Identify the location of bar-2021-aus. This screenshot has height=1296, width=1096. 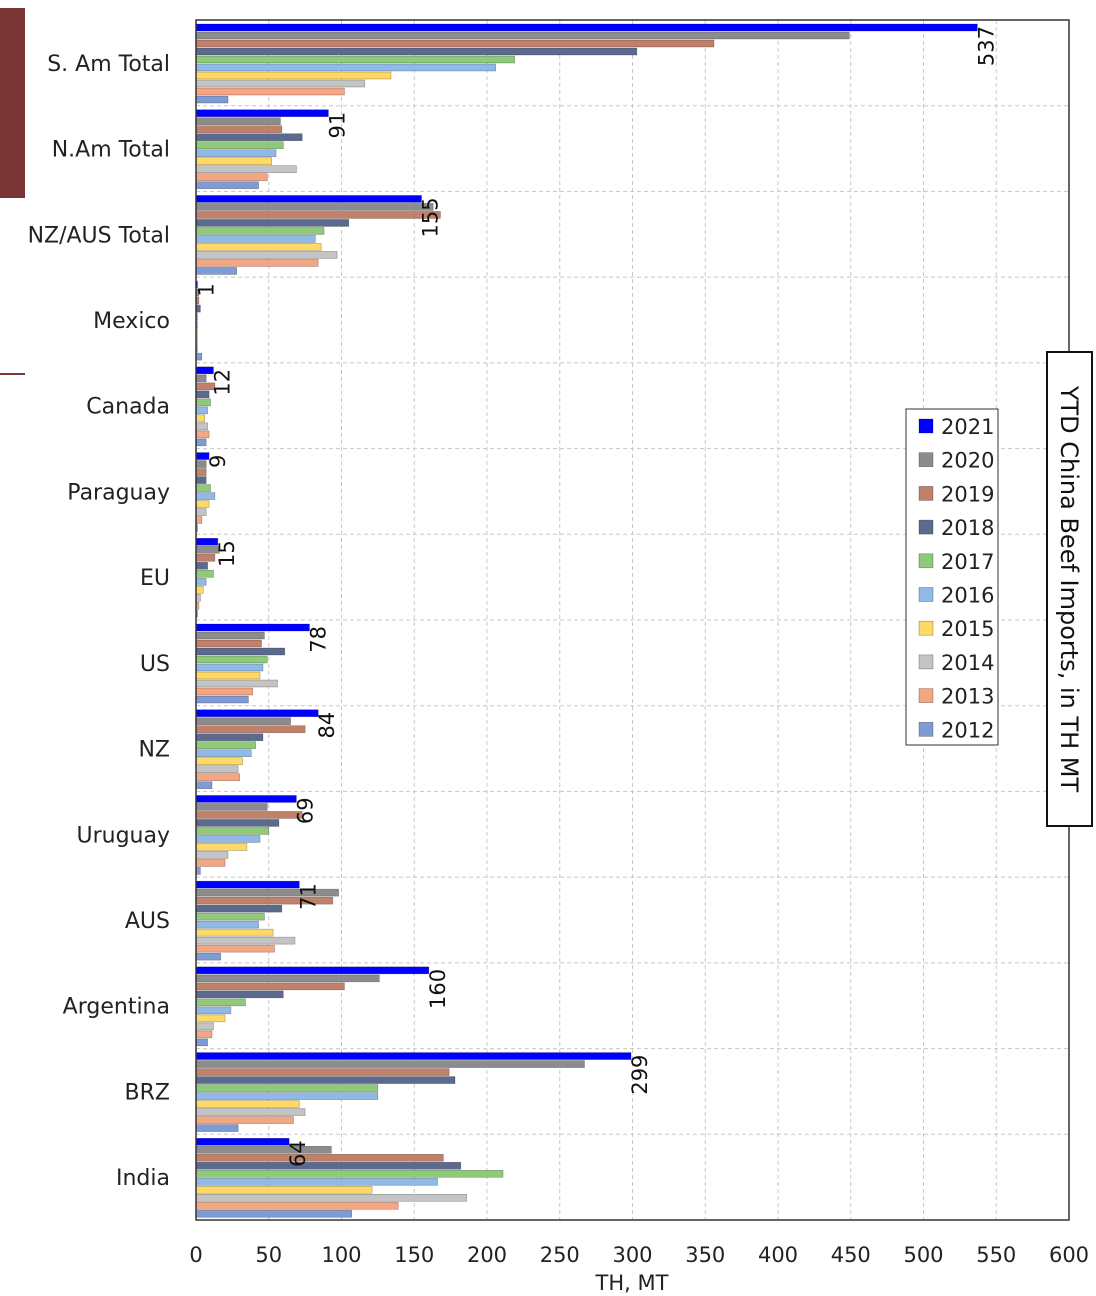
(247, 884).